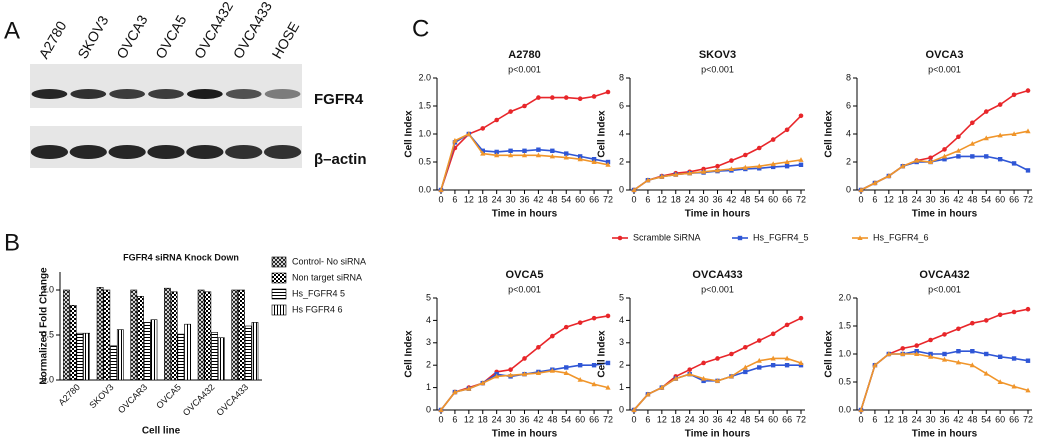 This screenshot has height=439, width=1050. I want to click on chart-title: FGFR4 siRNA Knock Down, so click(181, 257).